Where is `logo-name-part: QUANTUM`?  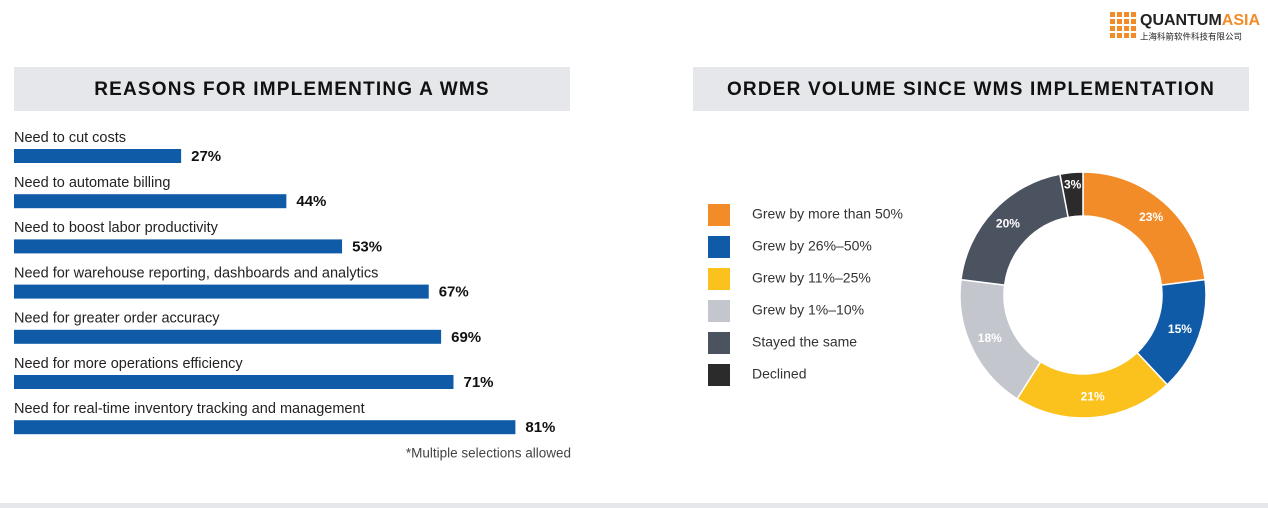
logo-name-part: QUANTUM is located at coordinates (1181, 20).